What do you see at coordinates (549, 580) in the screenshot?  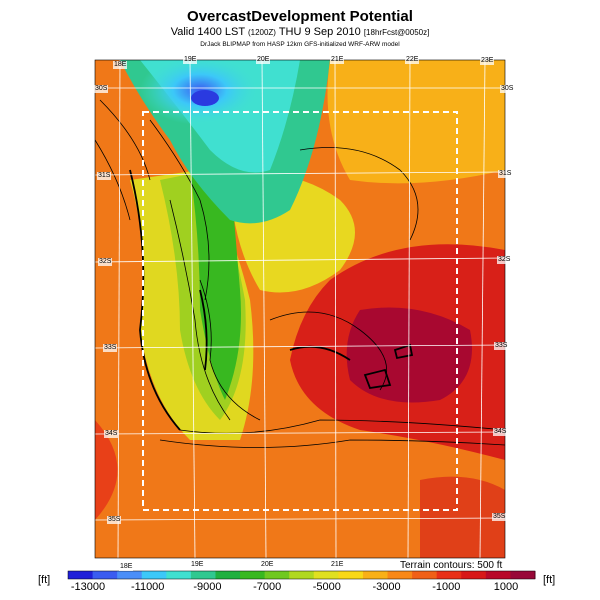 I see `legend-unit-right: [ft]` at bounding box center [549, 580].